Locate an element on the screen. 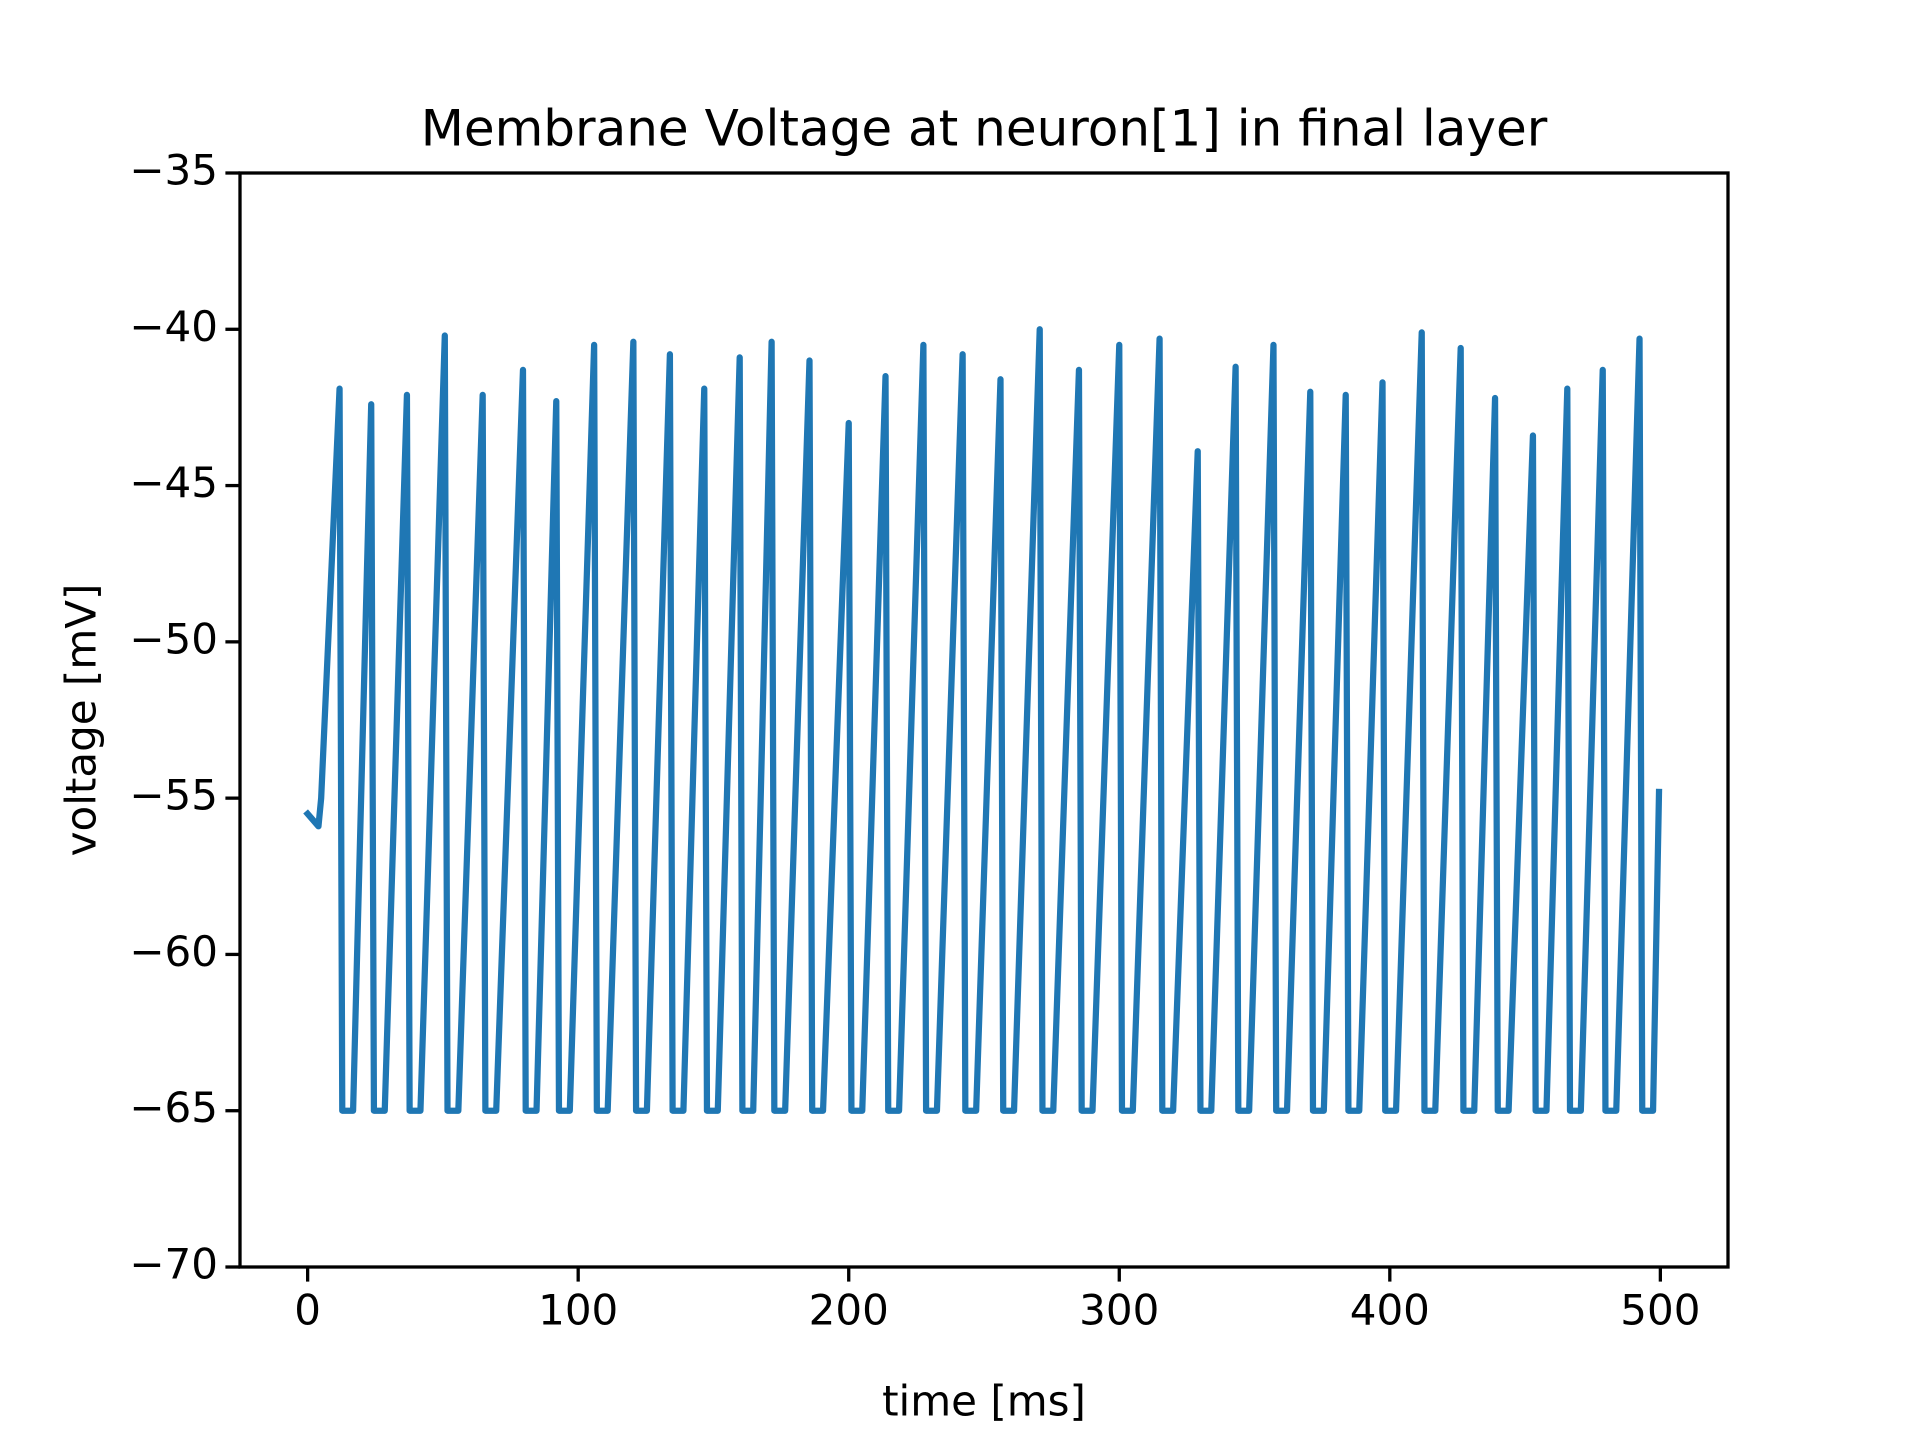 The width and height of the screenshot is (1920, 1440). x-axis-label: time [ms] is located at coordinates (984, 1401).